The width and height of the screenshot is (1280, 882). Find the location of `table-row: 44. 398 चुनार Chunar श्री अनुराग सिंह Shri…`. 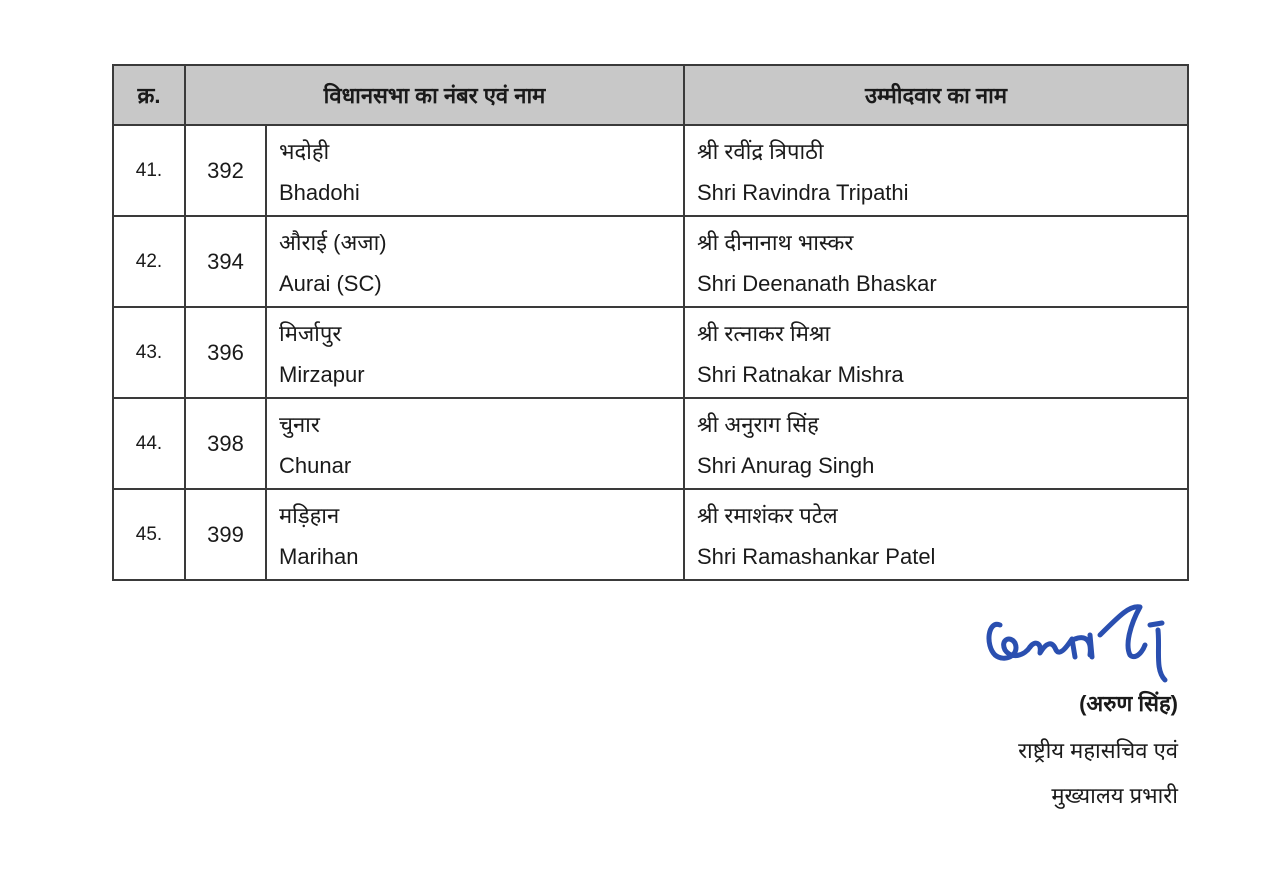

table-row: 44. 398 चुनार Chunar श्री अनुराग सिंह Shri… is located at coordinates (650, 443).